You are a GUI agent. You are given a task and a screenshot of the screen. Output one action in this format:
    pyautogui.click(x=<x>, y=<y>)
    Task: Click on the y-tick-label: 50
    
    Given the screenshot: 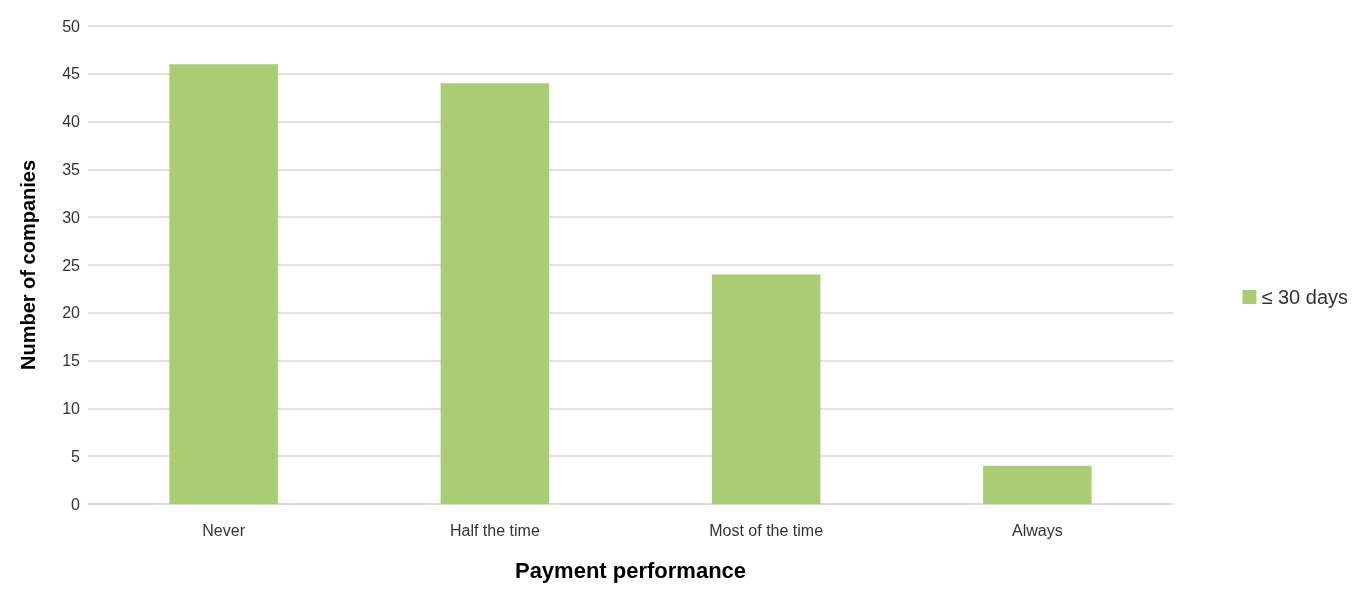 What is the action you would take?
    pyautogui.click(x=71, y=26)
    